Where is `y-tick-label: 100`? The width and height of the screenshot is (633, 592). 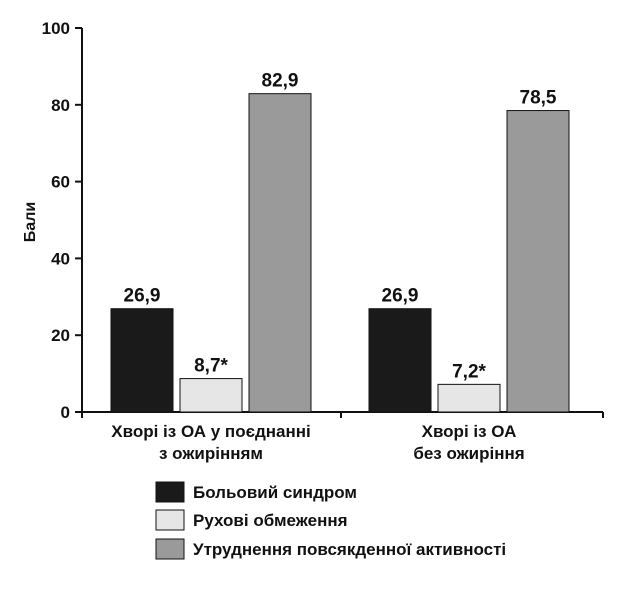
y-tick-label: 100 is located at coordinates (56, 28).